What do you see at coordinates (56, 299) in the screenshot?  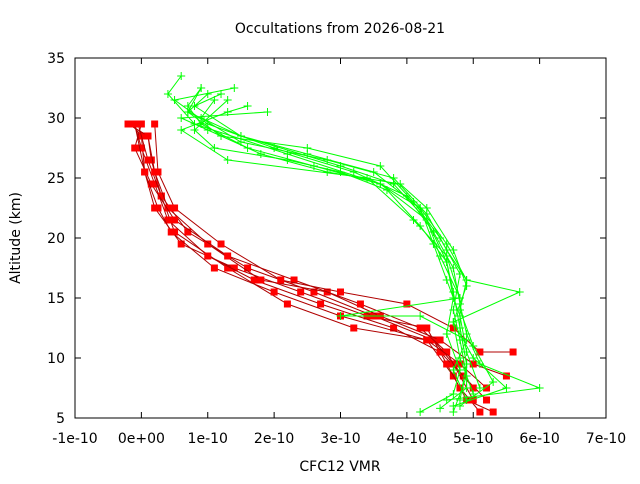 I see `y-tick-label: 15` at bounding box center [56, 299].